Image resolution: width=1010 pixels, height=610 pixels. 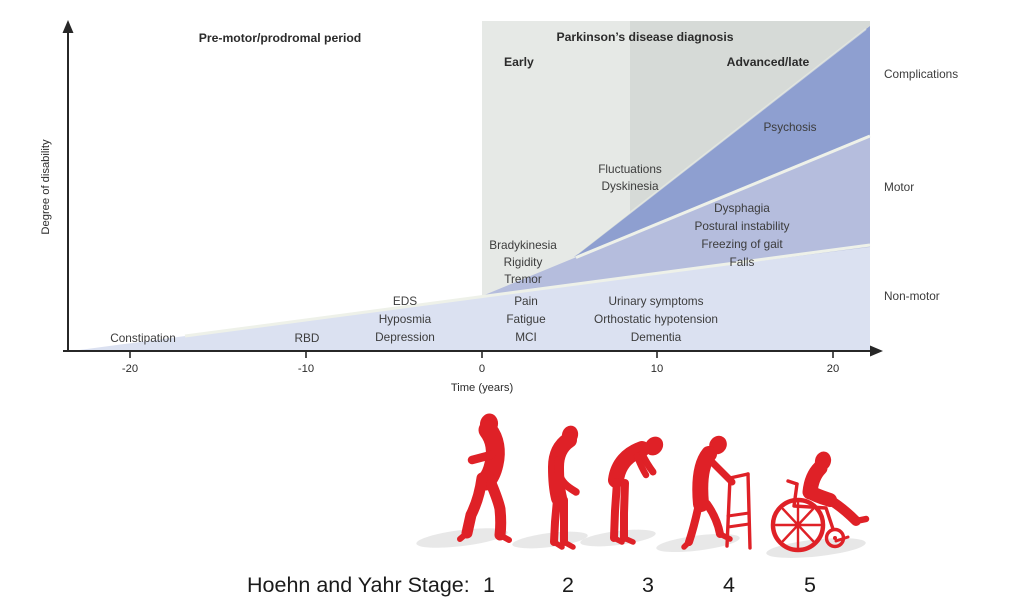 I want to click on diagnosis-header: Parkinson’s disease diagnosis, so click(x=644, y=37).